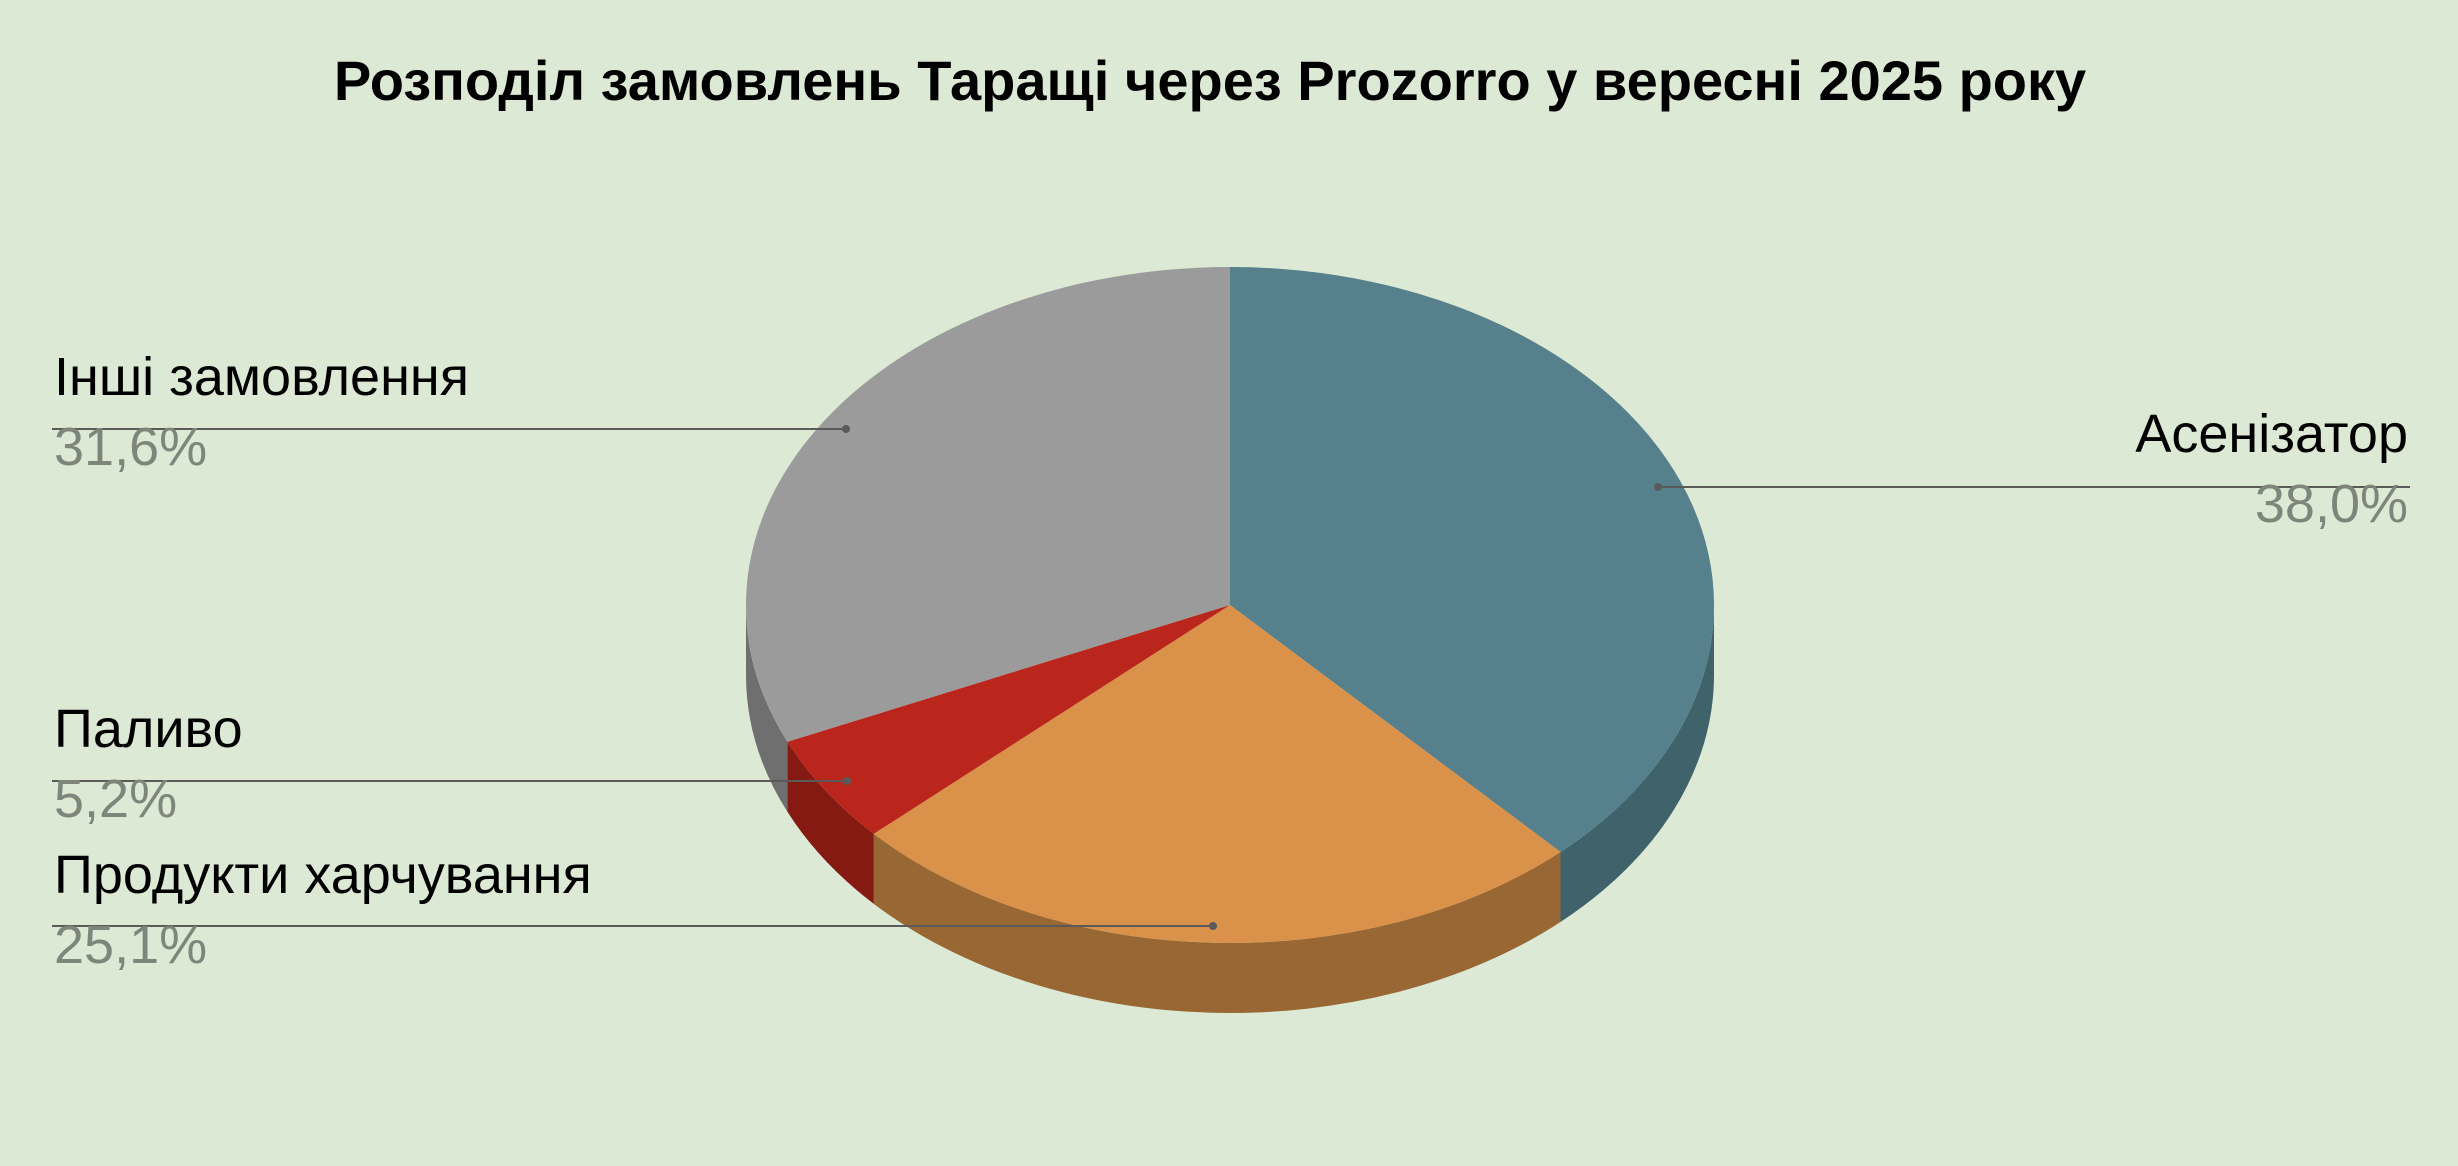 The height and width of the screenshot is (1166, 2458). What do you see at coordinates (1658, 487) in the screenshot?
I see `slice-asenizator-leader-dot` at bounding box center [1658, 487].